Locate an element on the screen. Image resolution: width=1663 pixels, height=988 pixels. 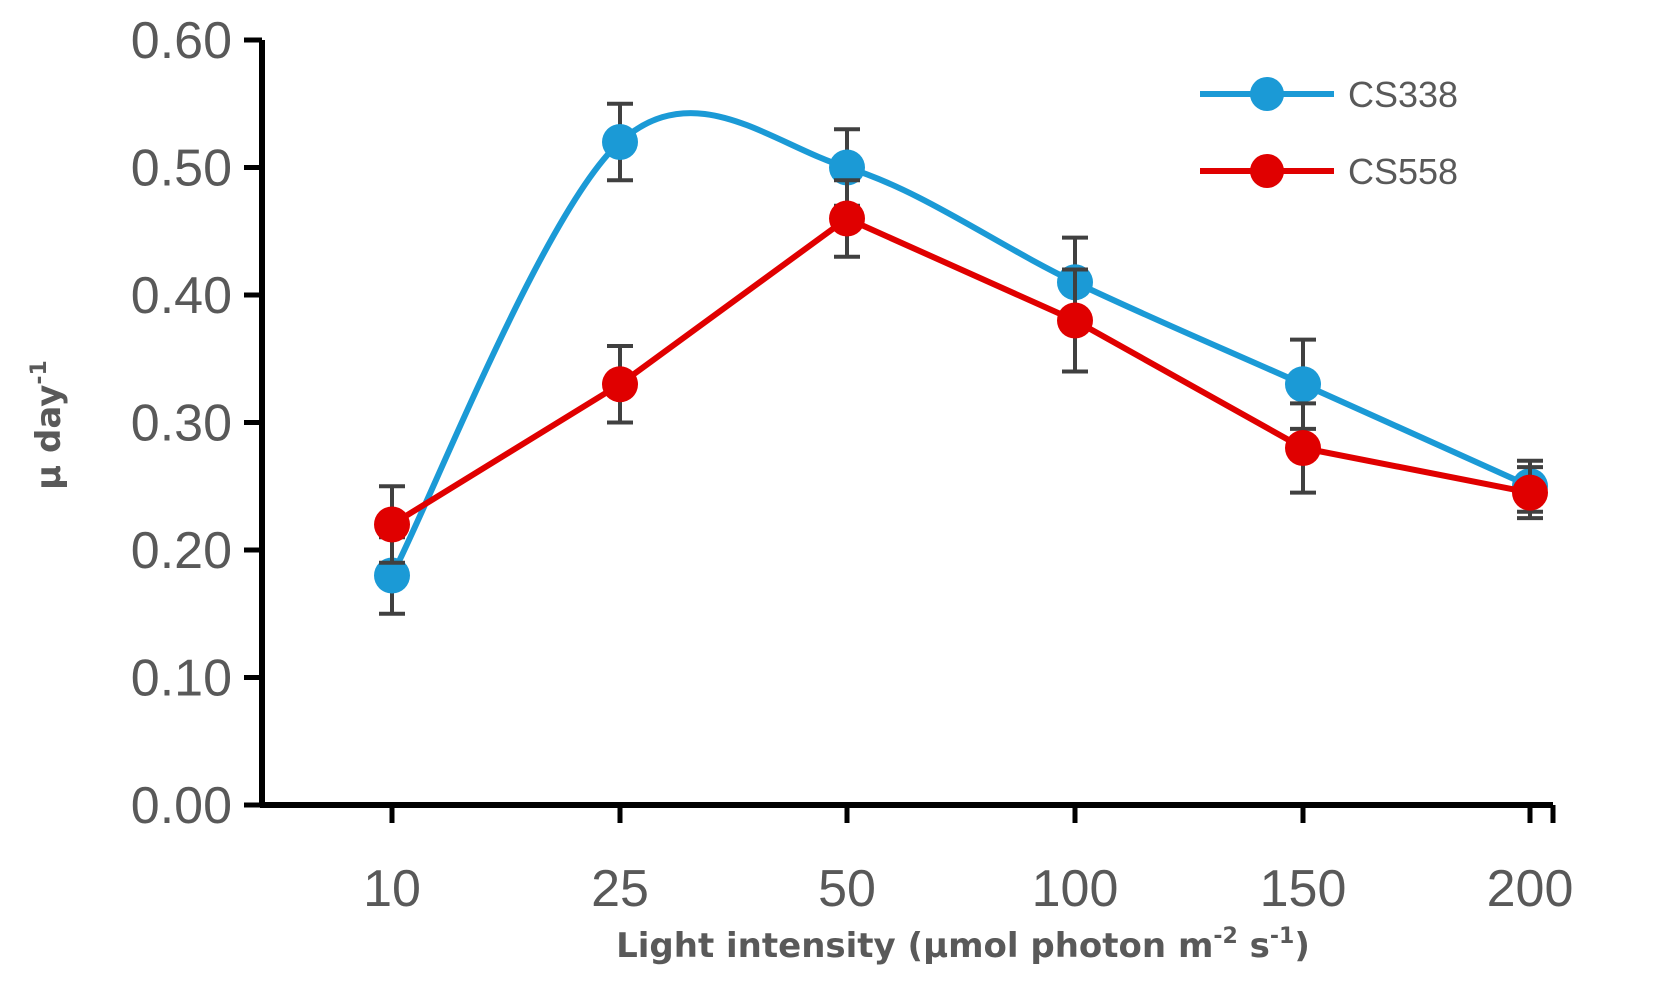
x-tick-label: 10 is located at coordinates (392, 889).